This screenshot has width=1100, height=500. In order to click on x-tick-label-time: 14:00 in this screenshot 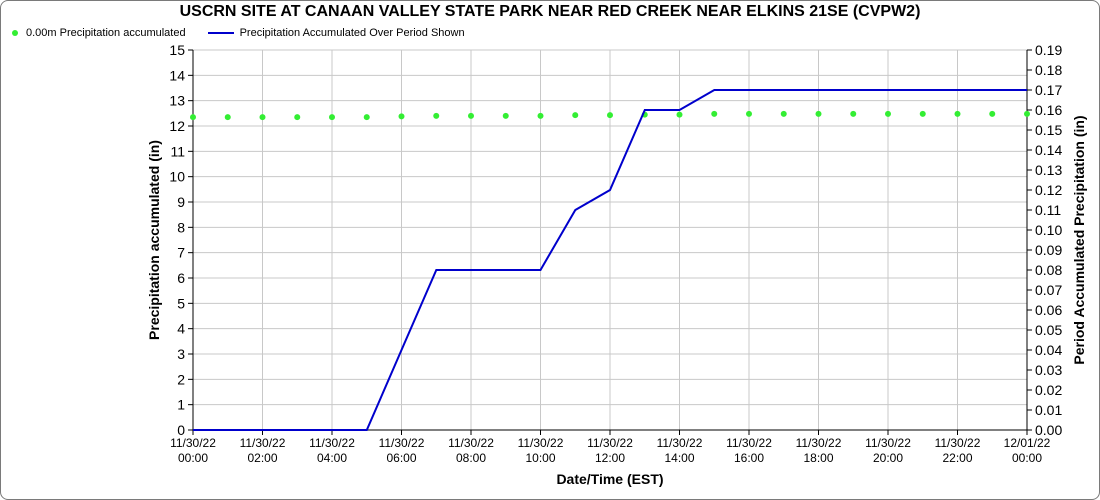, I will do `click(679, 458)`.